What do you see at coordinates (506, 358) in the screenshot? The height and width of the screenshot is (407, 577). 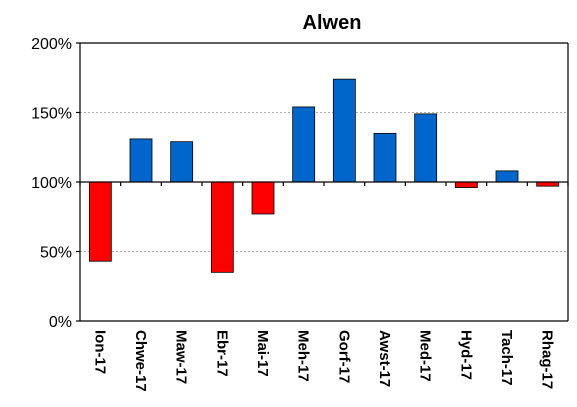 I see `x-tick-label: Tach-17` at bounding box center [506, 358].